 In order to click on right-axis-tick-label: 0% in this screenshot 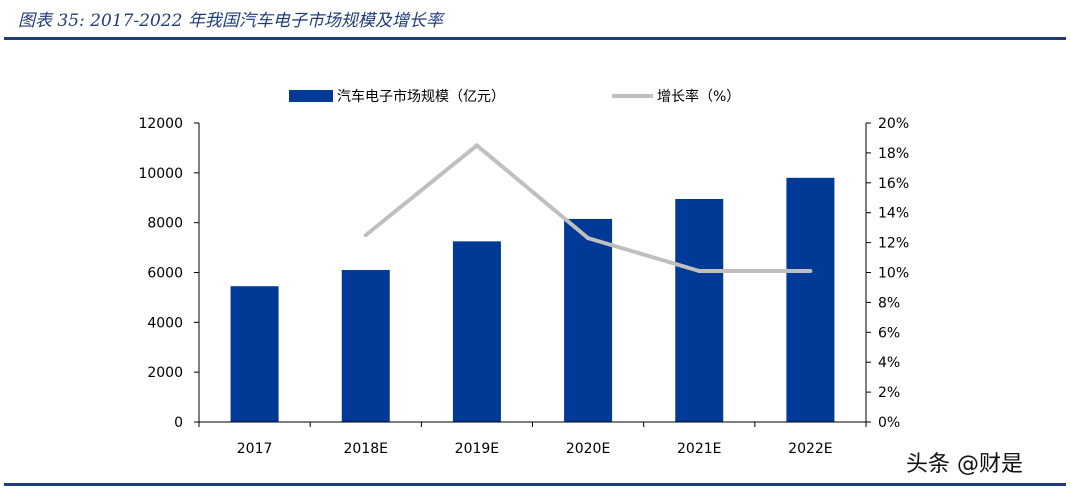, I will do `click(889, 423)`.